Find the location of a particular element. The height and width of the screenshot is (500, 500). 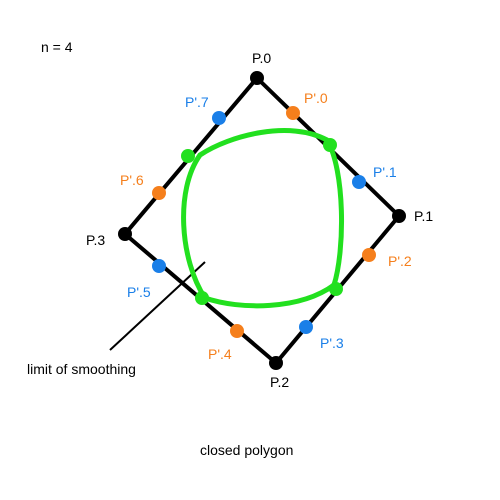

vertex-label-1: P.1 is located at coordinates (423, 216).